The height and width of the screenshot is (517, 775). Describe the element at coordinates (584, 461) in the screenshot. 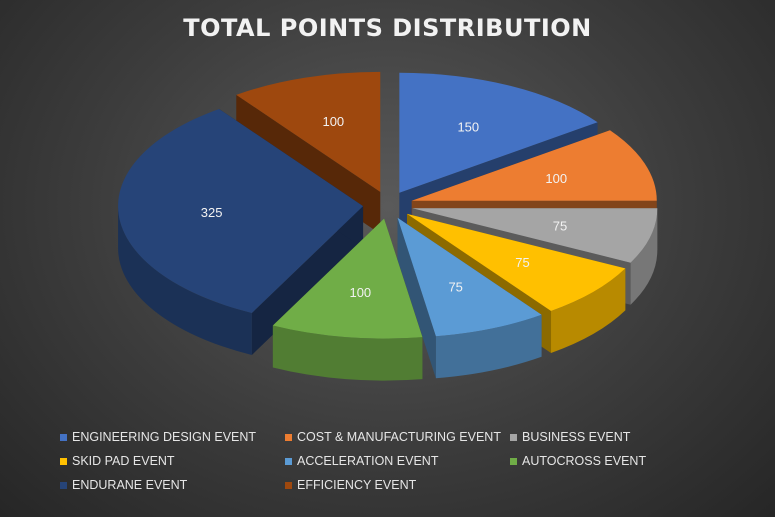

I see `legend-label: AUTOCROSS EVENT` at that location.